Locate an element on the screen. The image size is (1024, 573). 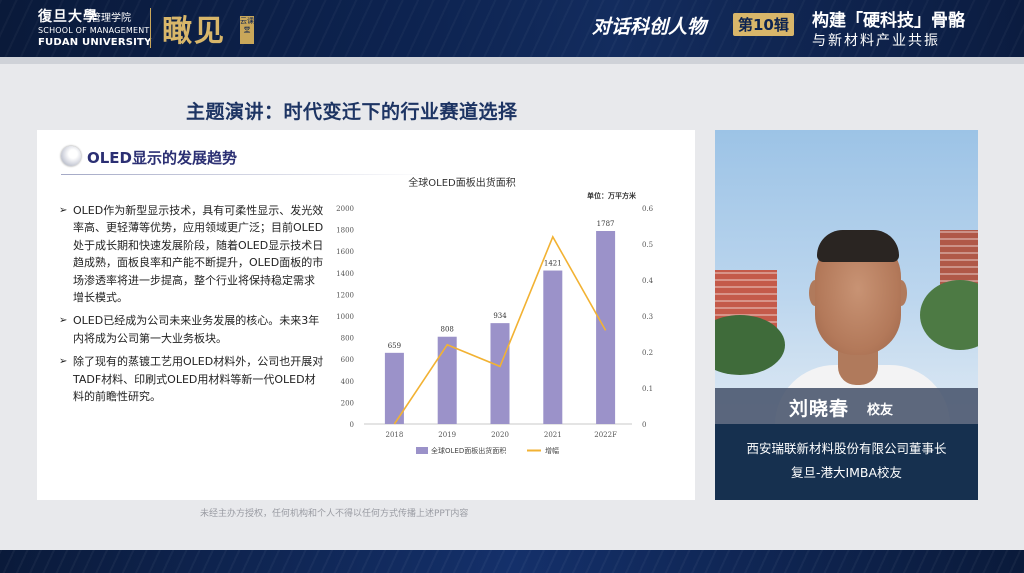
line-growth-series is located at coordinates (500, 329).